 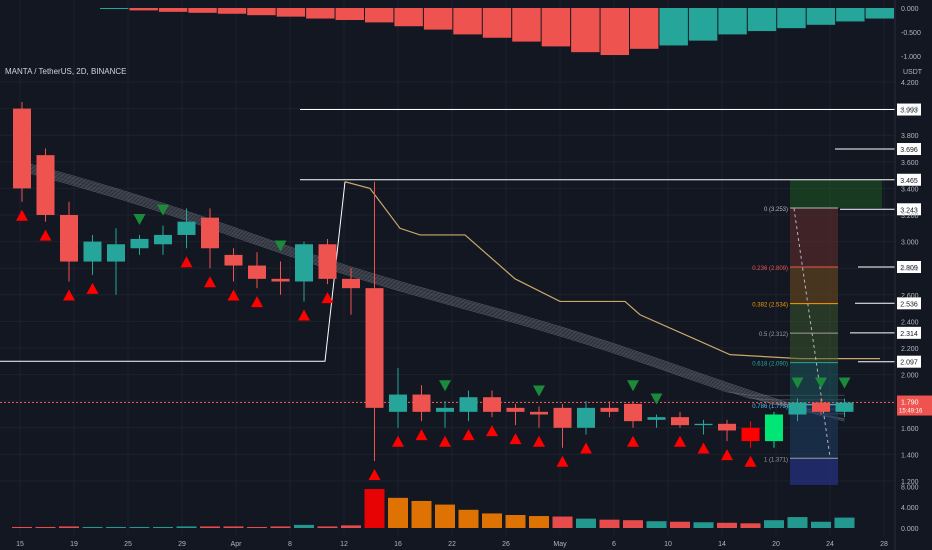 What do you see at coordinates (668, 544) in the screenshot?
I see `time-axis-label: 10` at bounding box center [668, 544].